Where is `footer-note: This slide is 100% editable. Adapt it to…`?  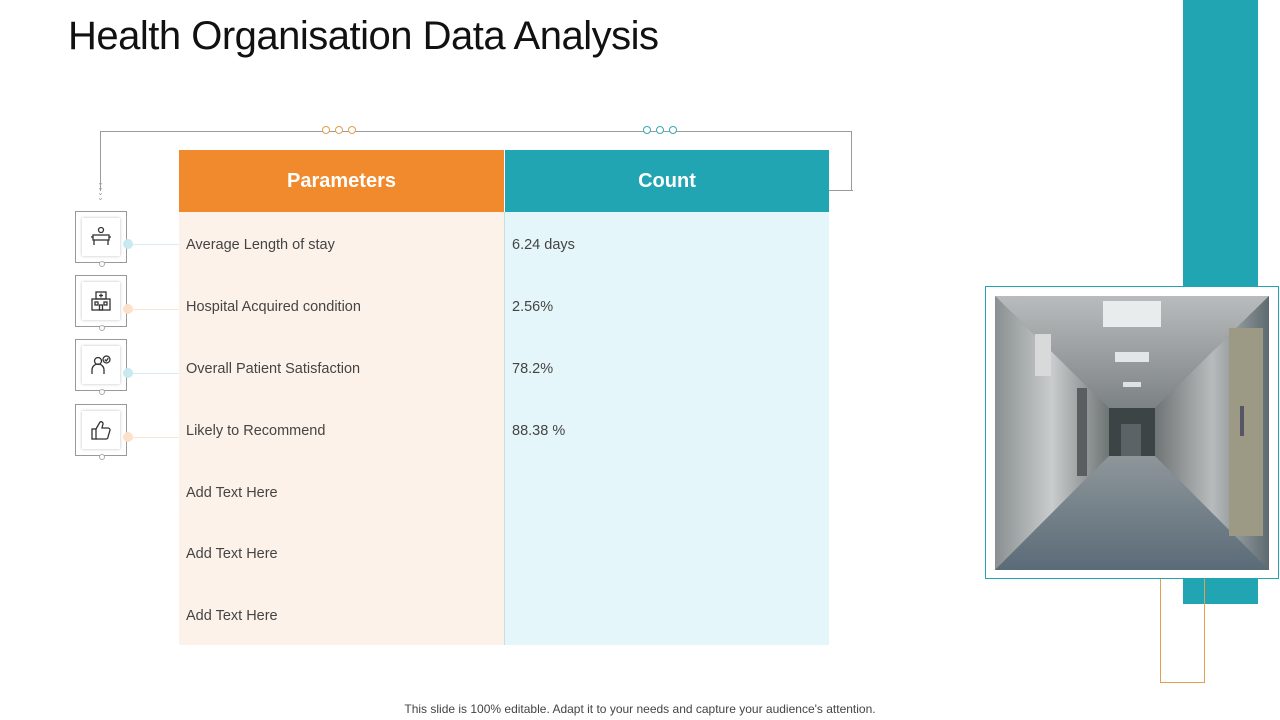
footer-note: This slide is 100% editable. Adapt it to… is located at coordinates (640, 709).